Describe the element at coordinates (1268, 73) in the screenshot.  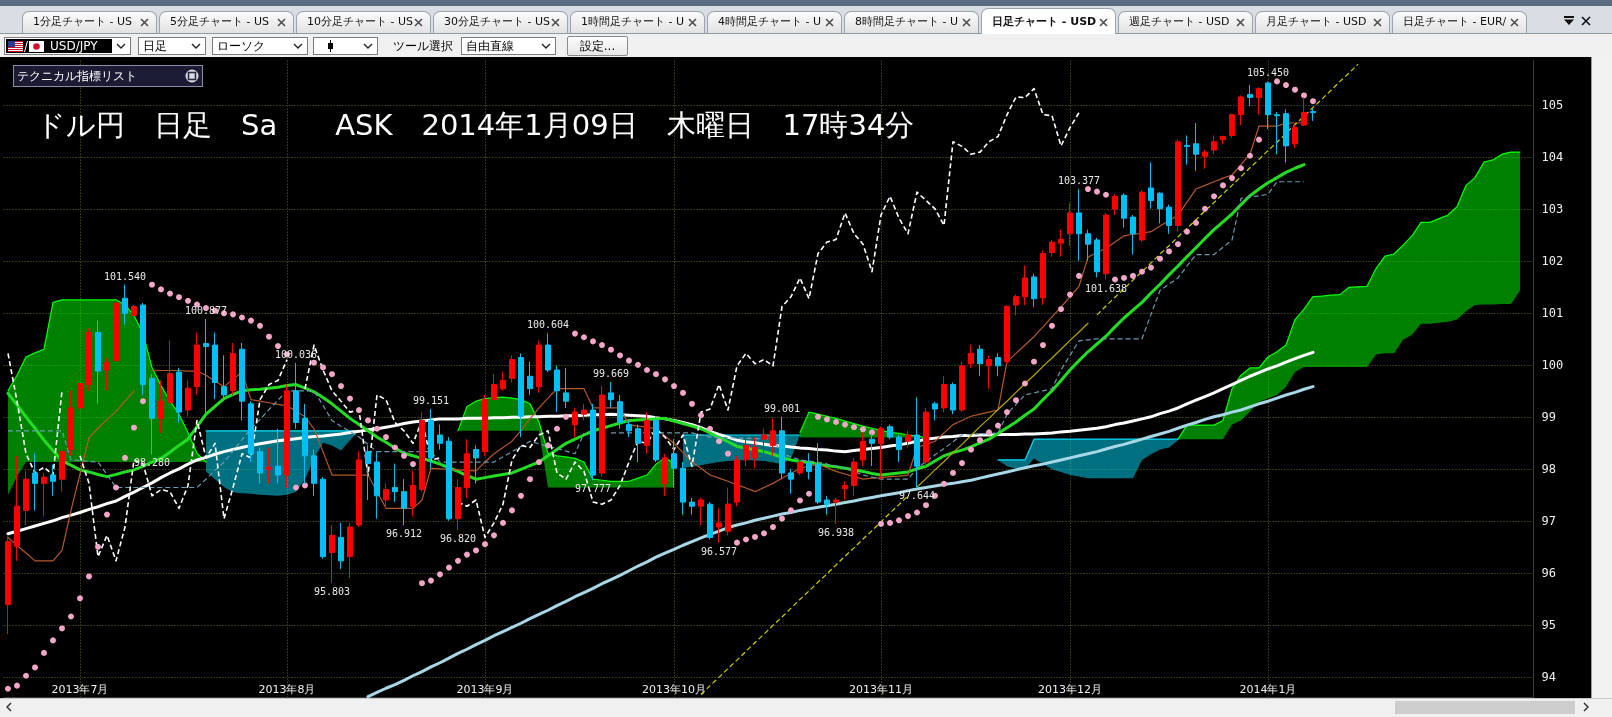
I see `annotation: 105.450` at that location.